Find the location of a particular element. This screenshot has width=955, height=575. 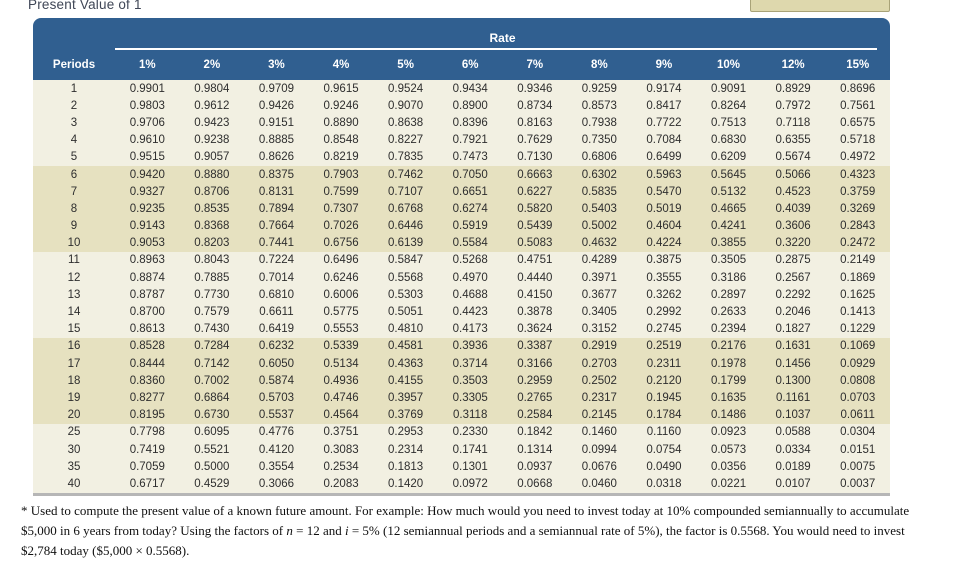

factor-cell: 0.4120 is located at coordinates (276, 449).